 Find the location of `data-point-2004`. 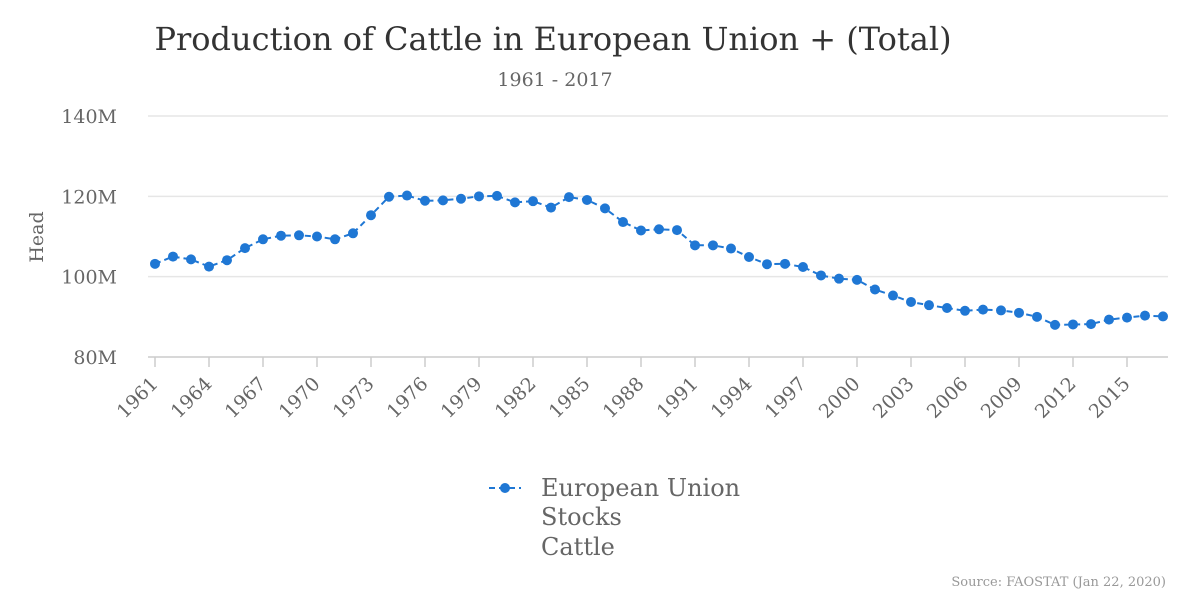

data-point-2004 is located at coordinates (929, 305).